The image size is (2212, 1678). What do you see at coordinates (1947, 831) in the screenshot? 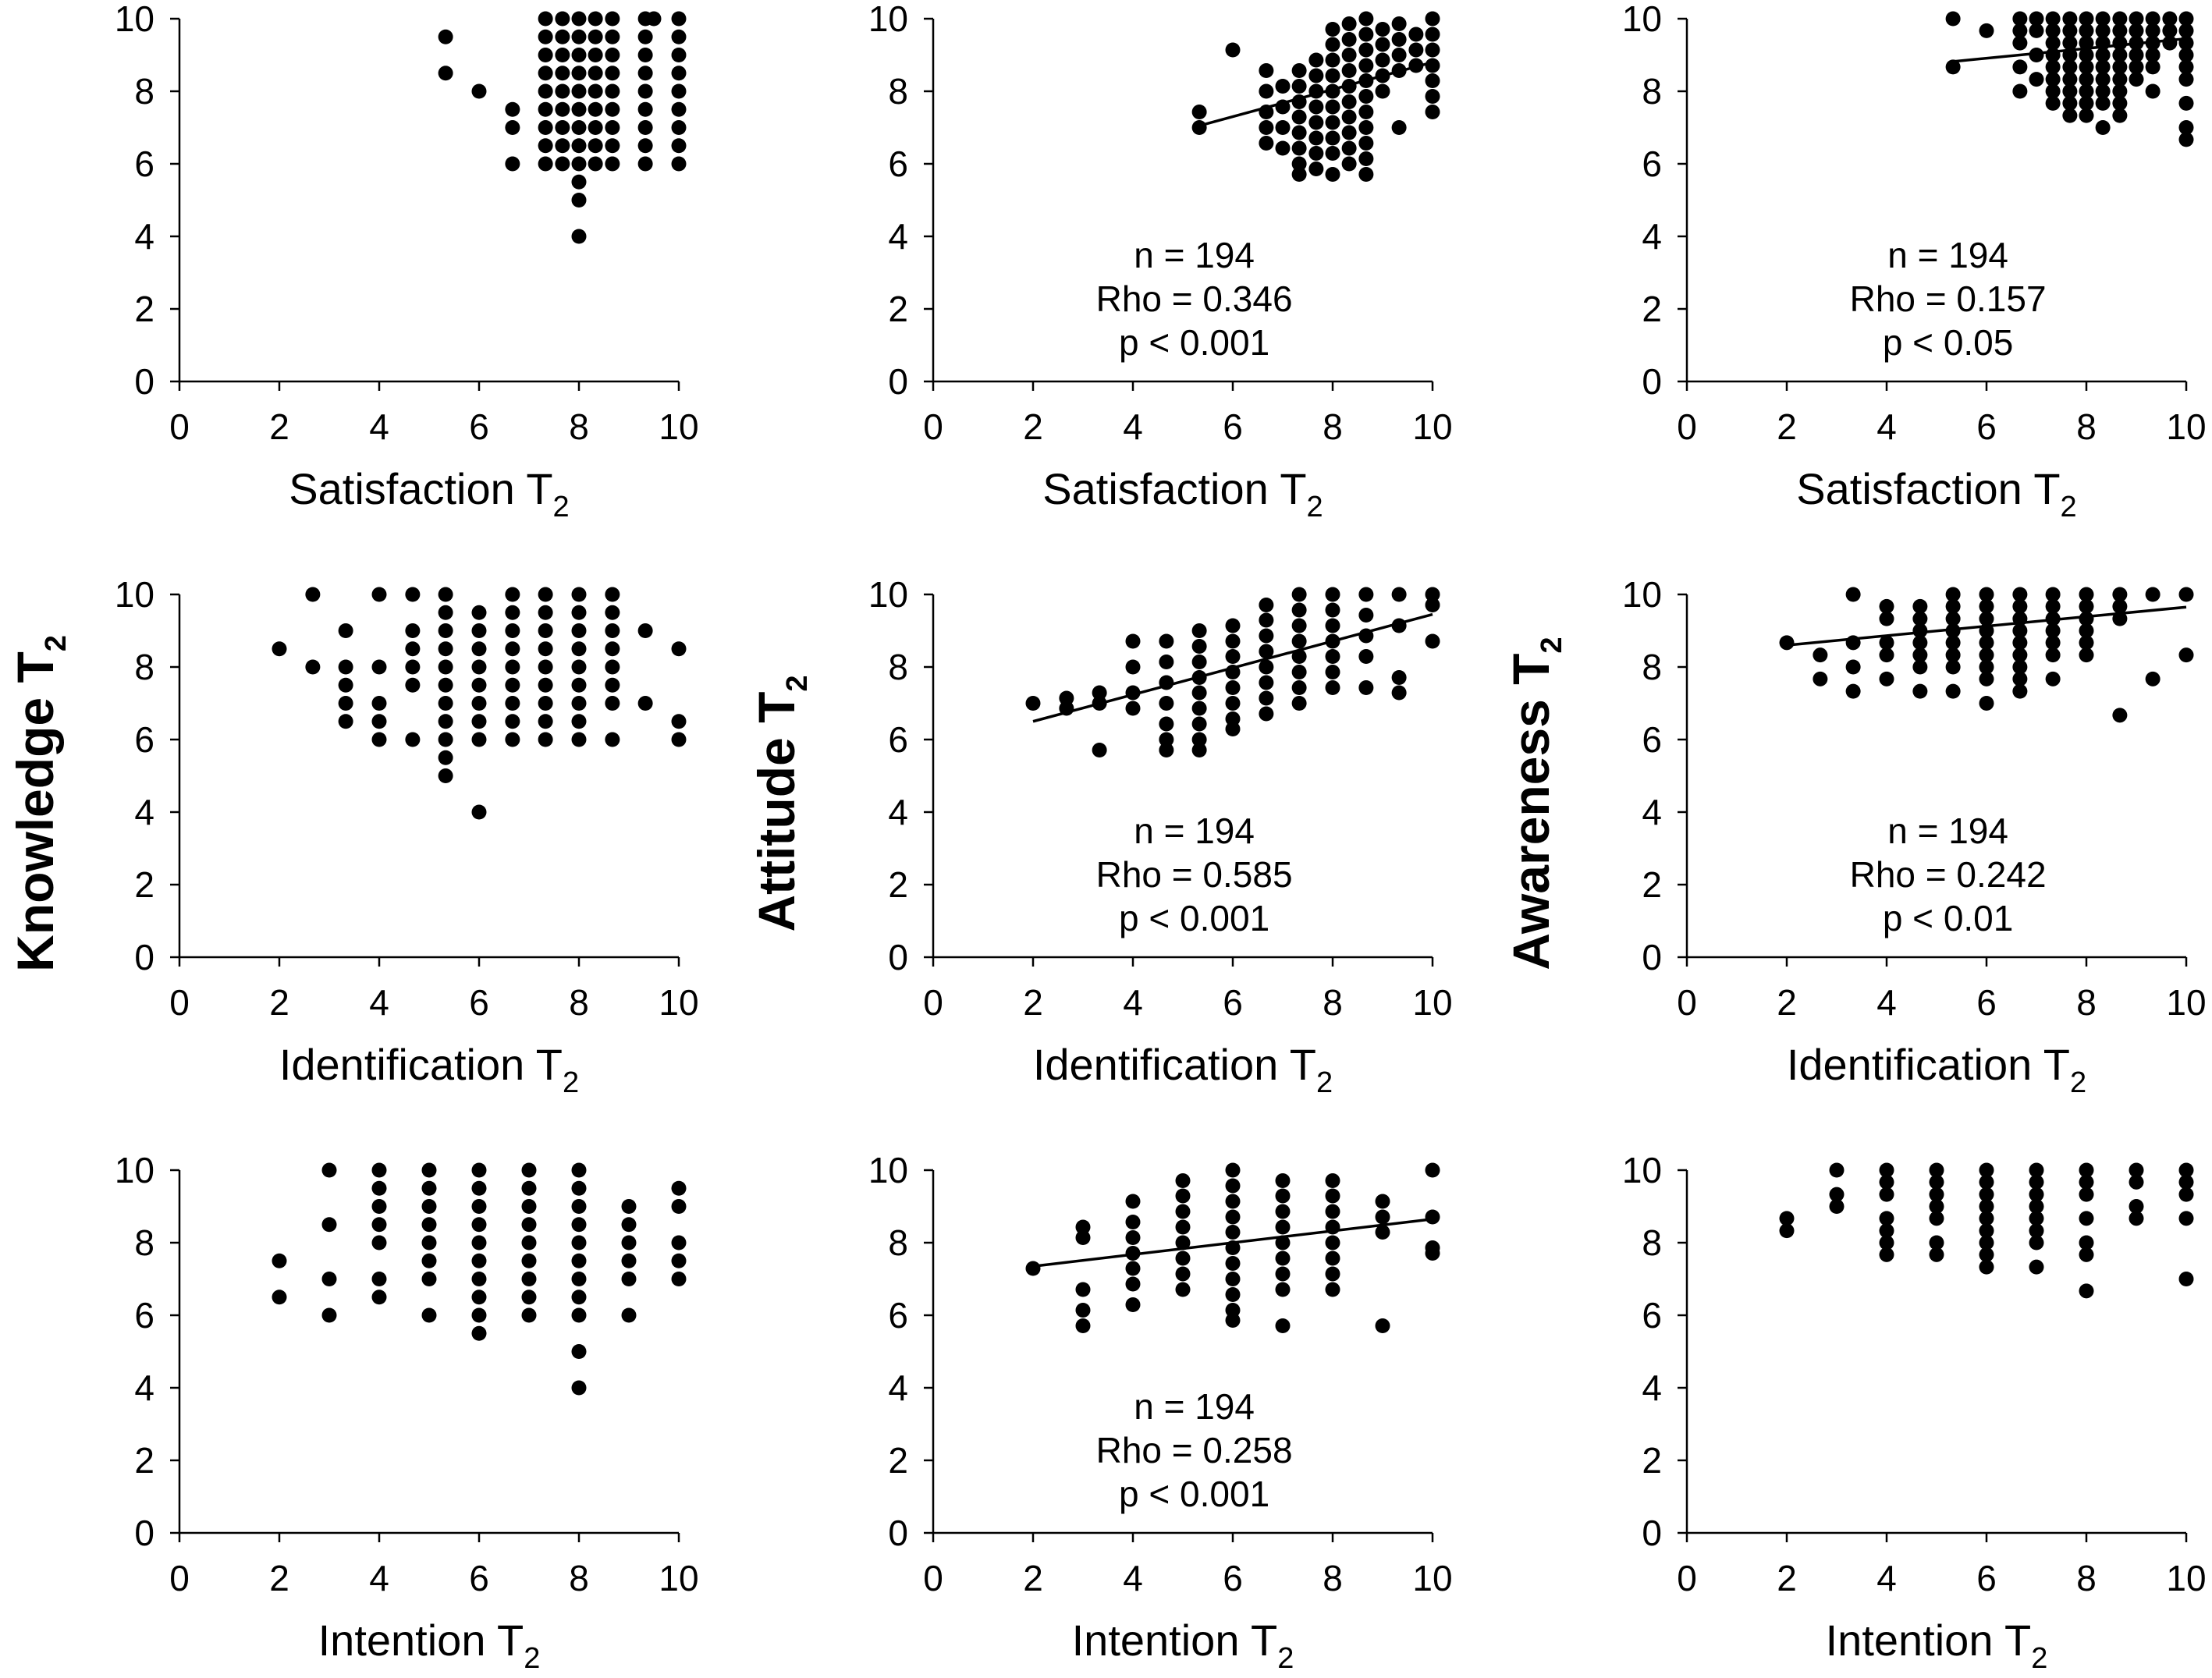
I see `stat-annotation: n = 194` at bounding box center [1947, 831].